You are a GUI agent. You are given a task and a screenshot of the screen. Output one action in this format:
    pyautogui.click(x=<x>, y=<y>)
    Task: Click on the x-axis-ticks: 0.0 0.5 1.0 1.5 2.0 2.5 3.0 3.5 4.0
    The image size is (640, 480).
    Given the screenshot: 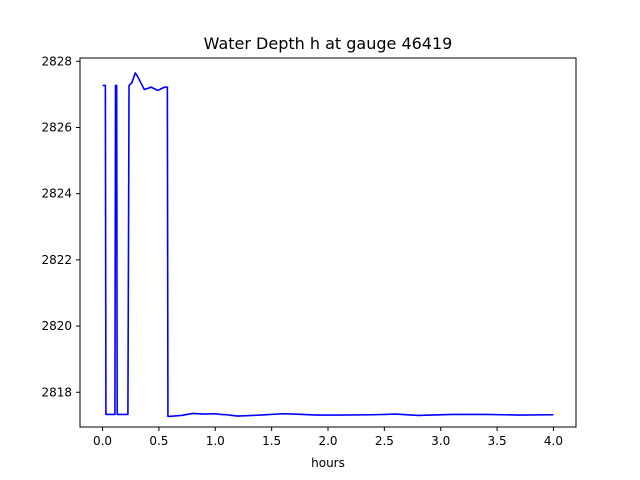 What is the action you would take?
    pyautogui.click(x=328, y=437)
    